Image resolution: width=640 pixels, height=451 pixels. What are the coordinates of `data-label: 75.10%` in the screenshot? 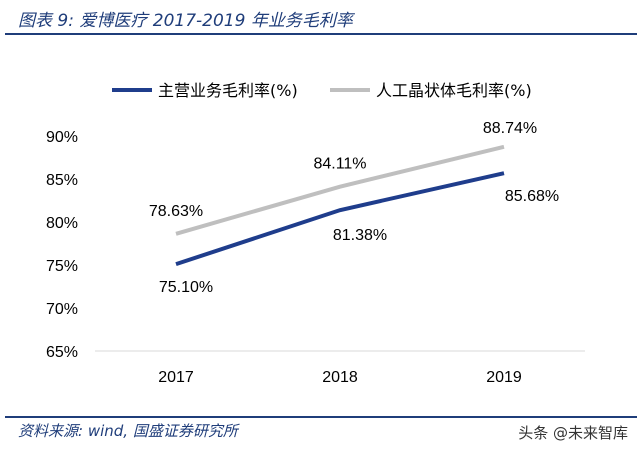 It's located at (186, 287).